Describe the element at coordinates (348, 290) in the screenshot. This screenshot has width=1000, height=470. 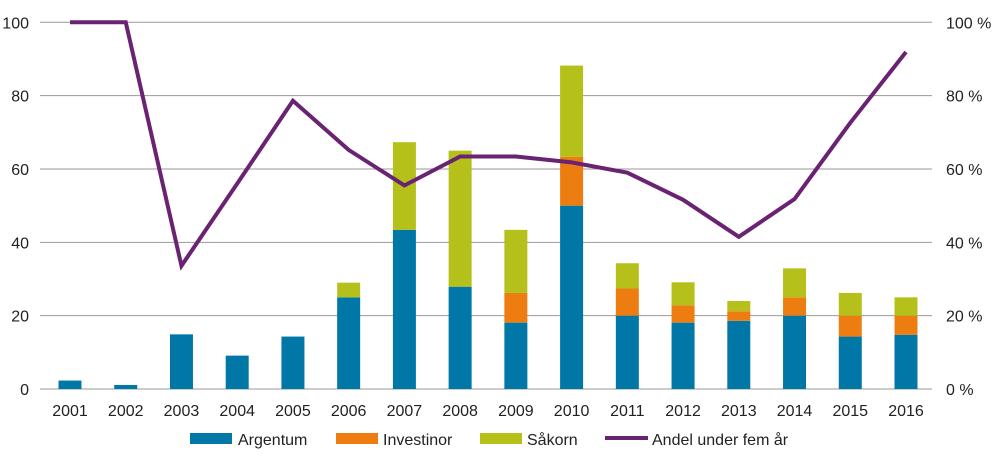
I see `bar-skorn-2006` at that location.